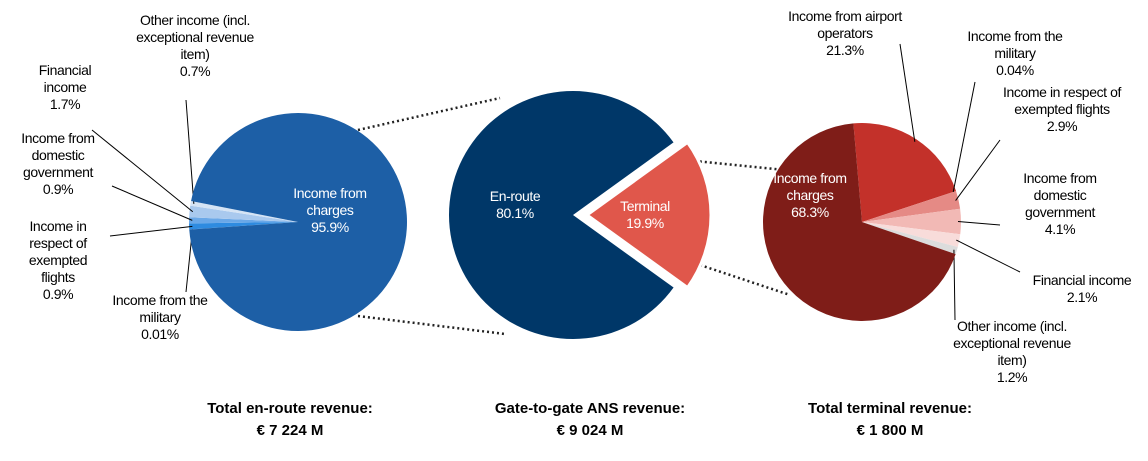 This screenshot has width=1148, height=461. Describe the element at coordinates (330, 227) in the screenshot. I see `slice-value: 95.9%` at that location.